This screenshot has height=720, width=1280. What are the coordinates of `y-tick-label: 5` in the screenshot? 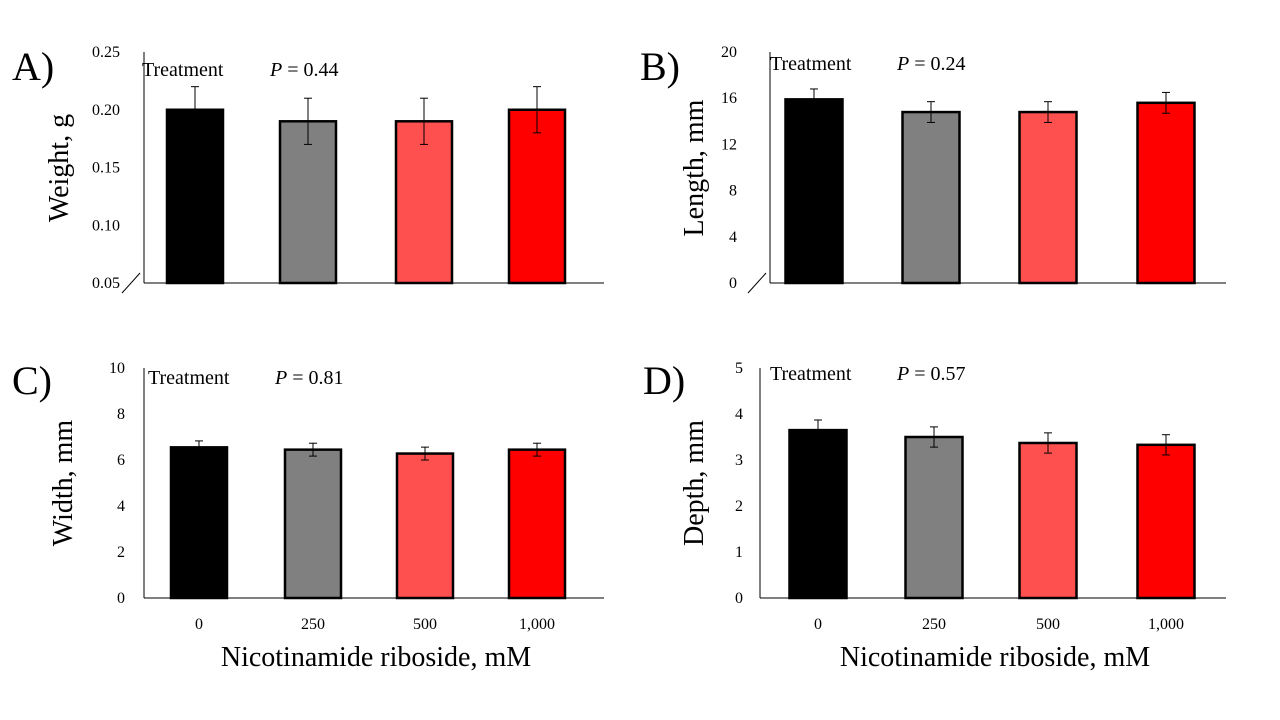 It's located at (739, 368).